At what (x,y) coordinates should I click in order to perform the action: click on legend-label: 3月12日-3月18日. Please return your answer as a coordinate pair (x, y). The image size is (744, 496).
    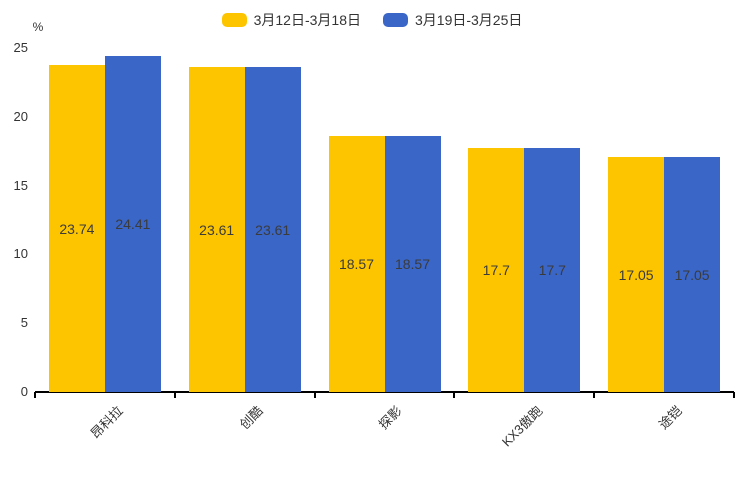
    Looking at the image, I should click on (307, 20).